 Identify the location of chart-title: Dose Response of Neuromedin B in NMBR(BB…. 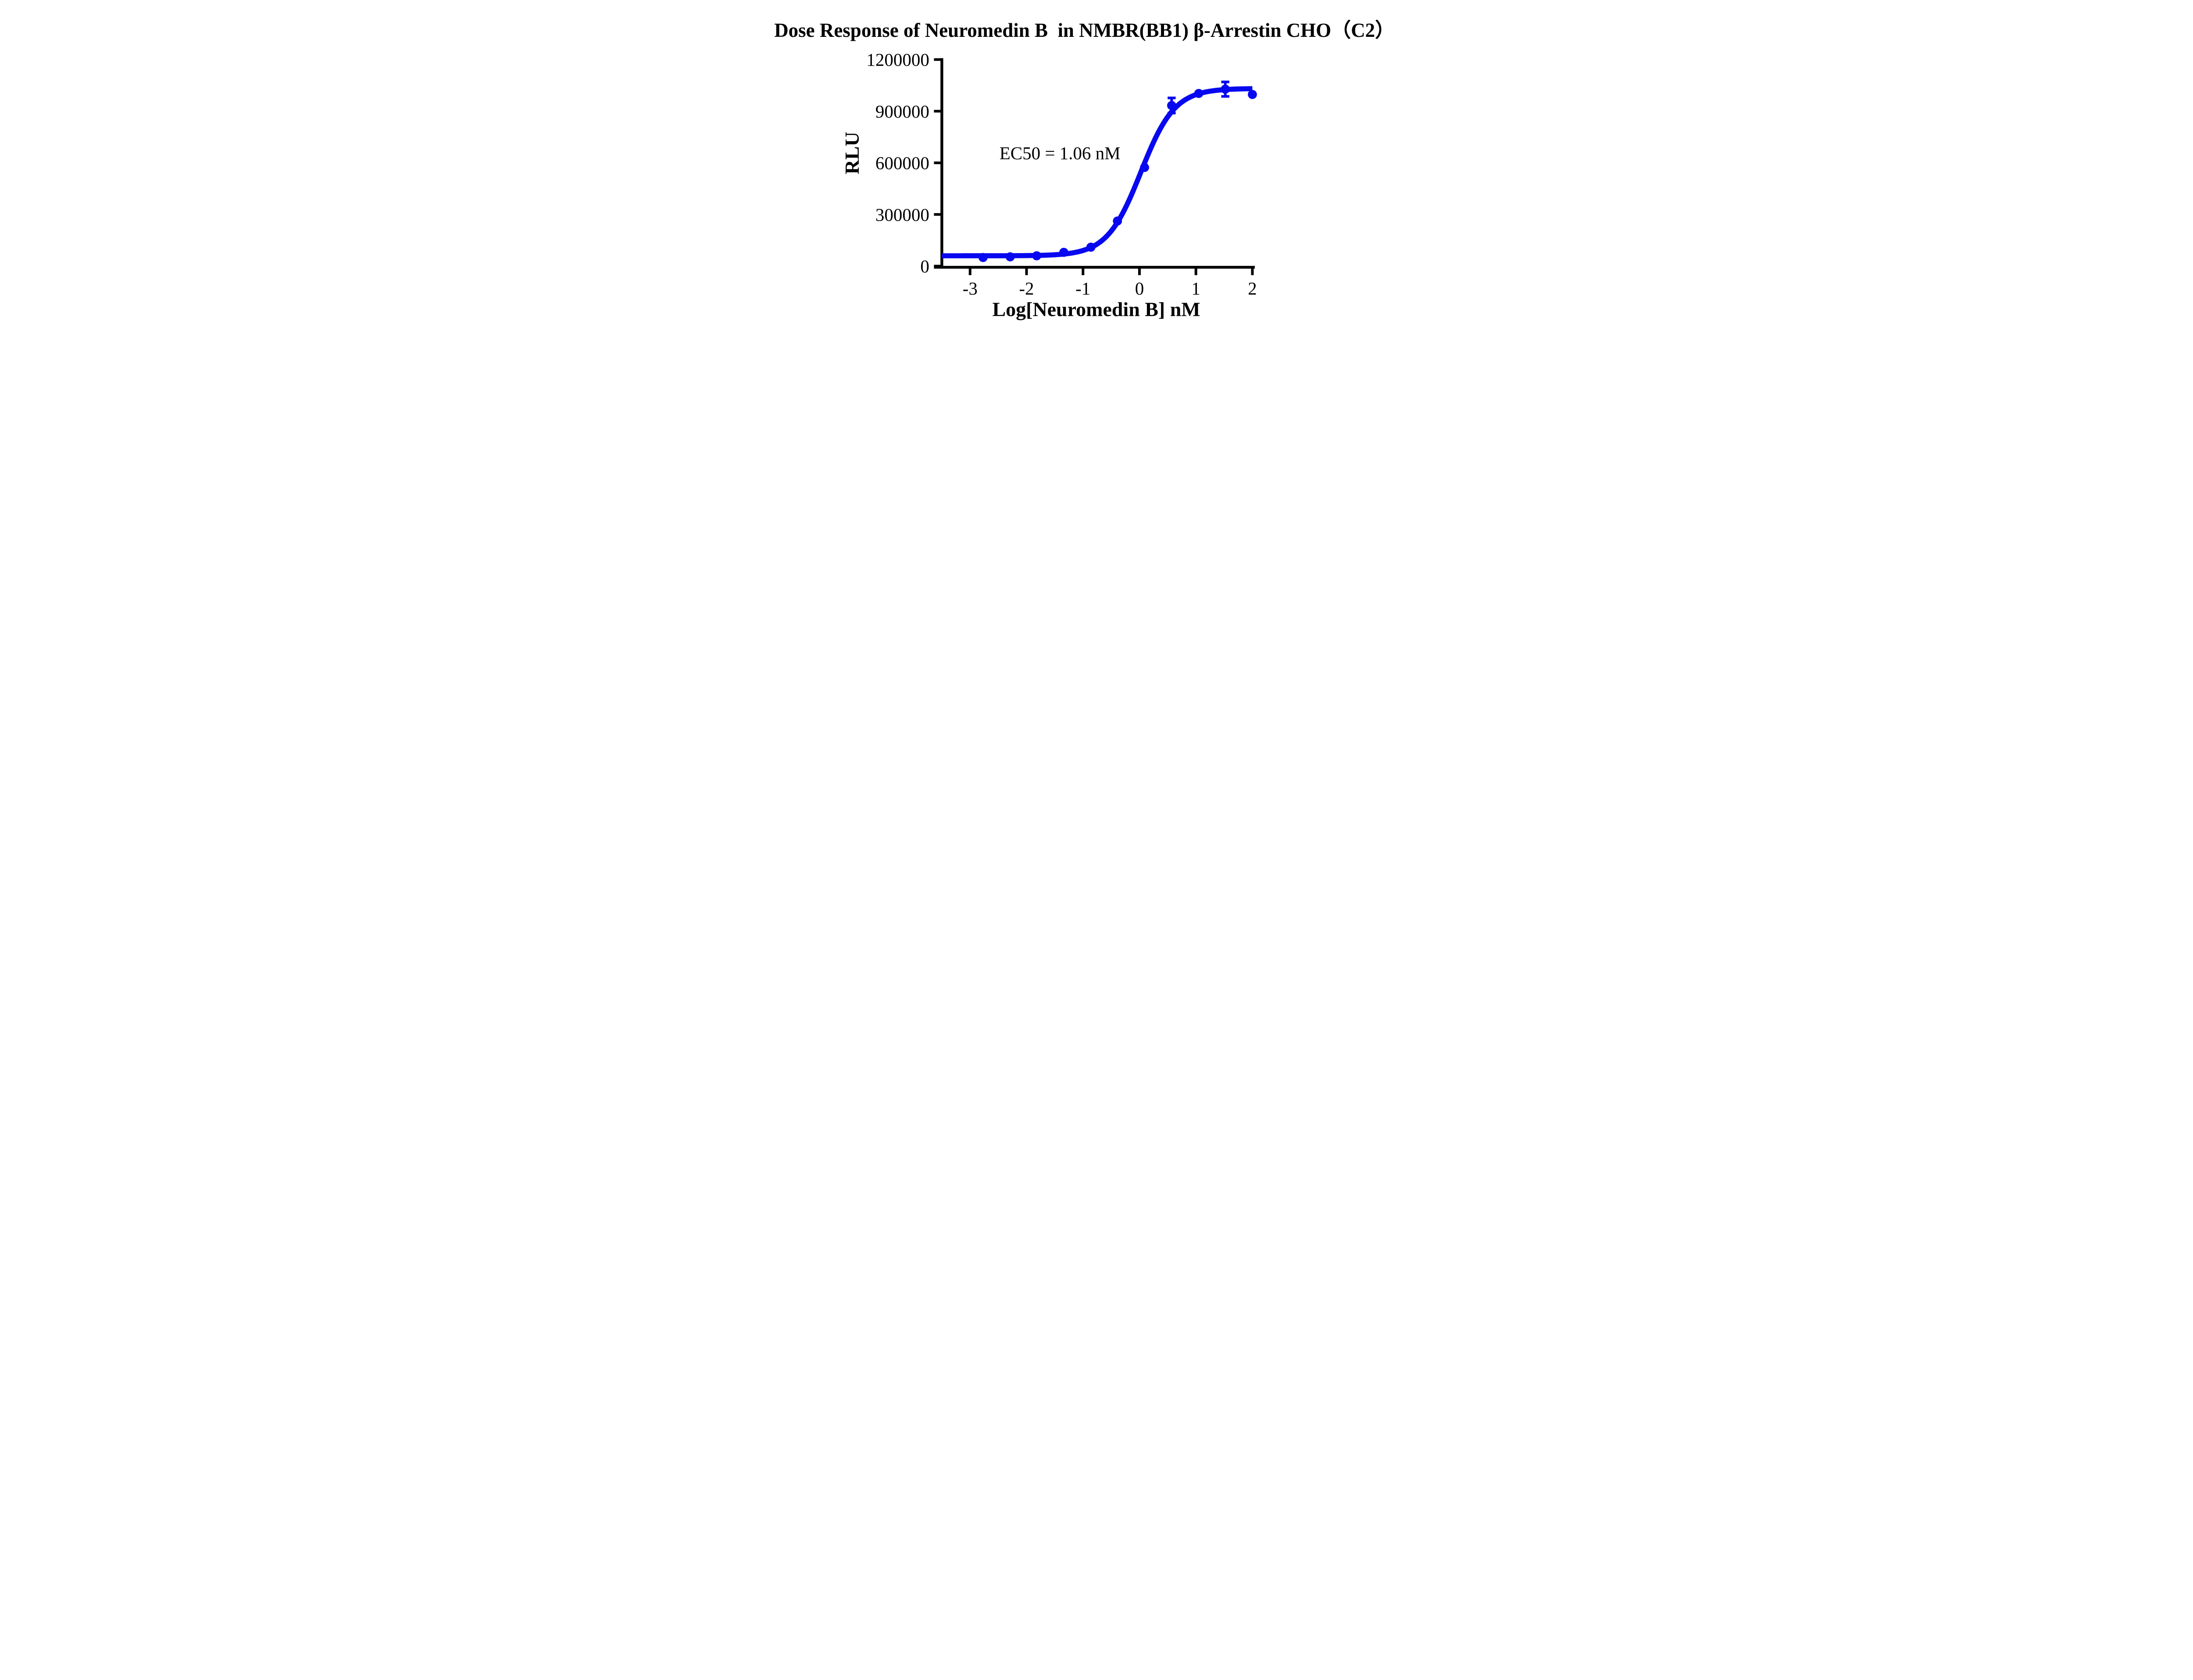
(1084, 30).